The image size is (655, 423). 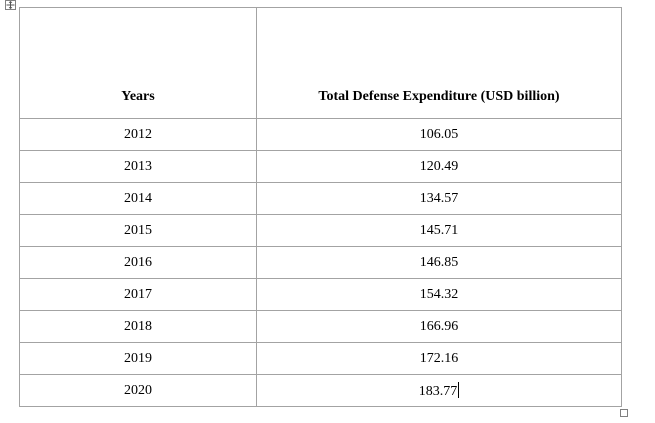 I want to click on header-expenditure-label: Total Defense Expenditure (USD billion), so click(x=439, y=96).